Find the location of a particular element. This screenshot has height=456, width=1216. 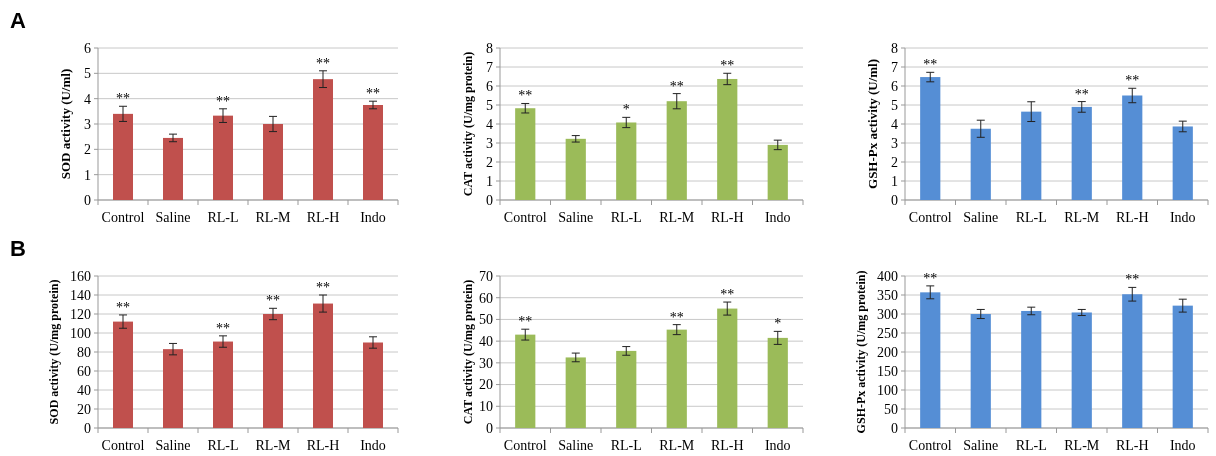

y-tick-label: 350 is located at coordinates (887, 295).